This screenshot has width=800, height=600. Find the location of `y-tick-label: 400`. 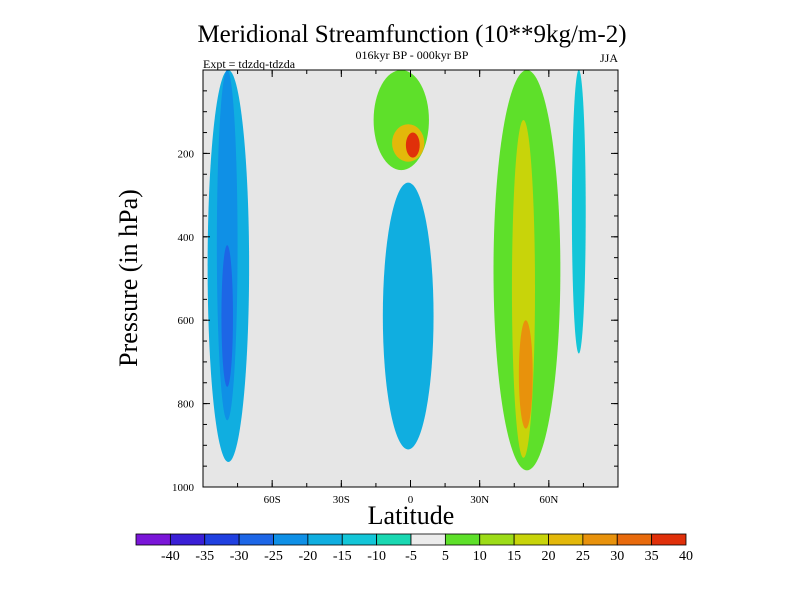

y-tick-label: 400 is located at coordinates (186, 238).